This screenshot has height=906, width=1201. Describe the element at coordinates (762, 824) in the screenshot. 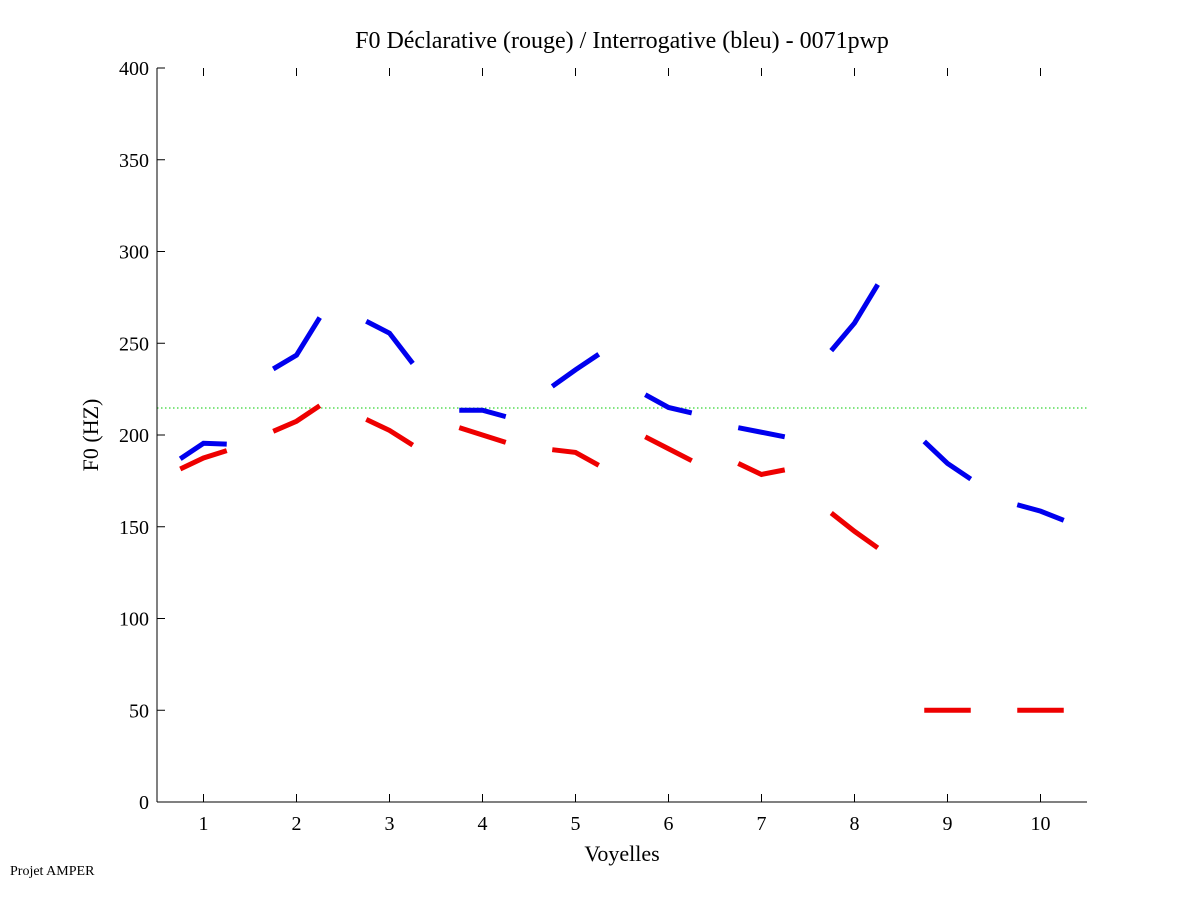

I see `x-tick-label: 7` at that location.